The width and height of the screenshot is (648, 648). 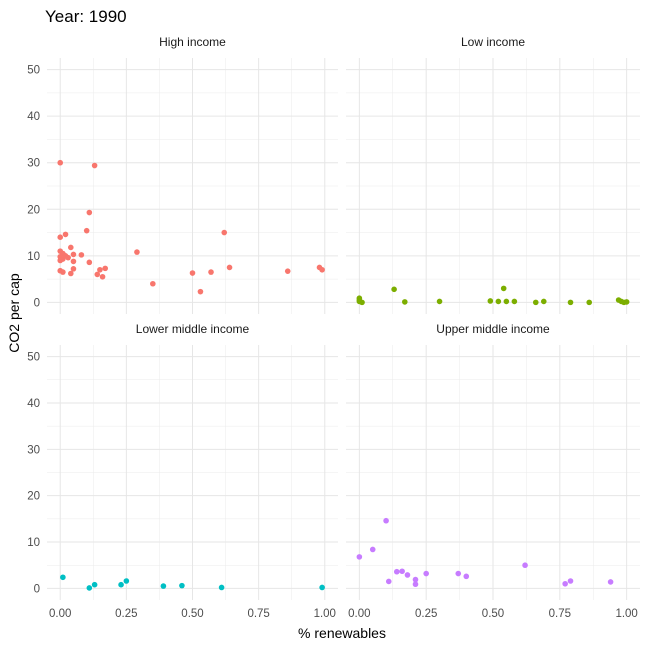 What do you see at coordinates (193, 329) in the screenshot?
I see `facet-strip-label: Lower middle income` at bounding box center [193, 329].